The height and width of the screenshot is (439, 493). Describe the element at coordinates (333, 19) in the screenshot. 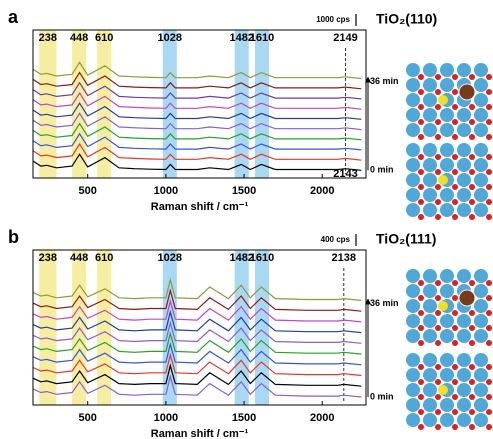

I see `scale-bar-label: 1000 cps` at that location.